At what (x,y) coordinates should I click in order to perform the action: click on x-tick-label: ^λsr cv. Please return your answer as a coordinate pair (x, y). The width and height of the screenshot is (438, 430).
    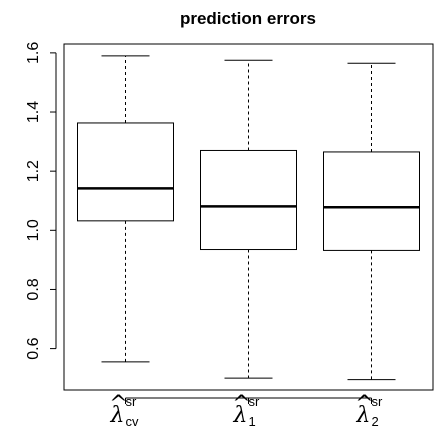
    Looking at the image, I should click on (124, 410).